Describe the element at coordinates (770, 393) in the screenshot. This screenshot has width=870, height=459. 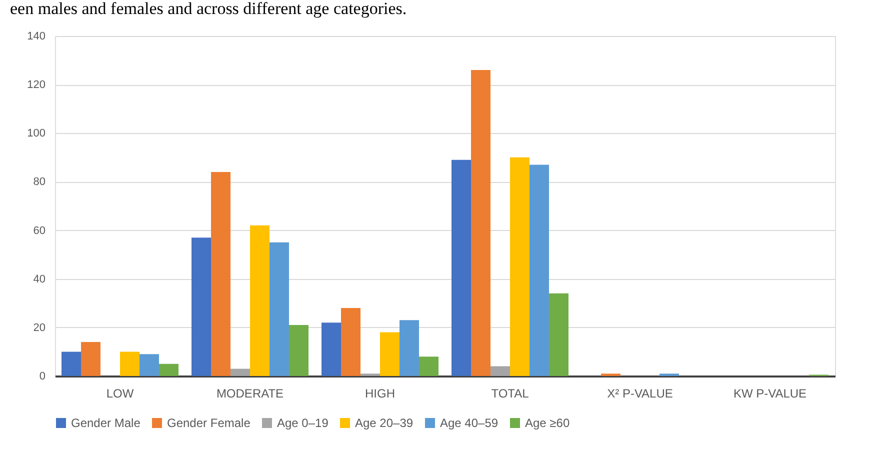
I see `x-tick-label: KW P-VALUE` at that location.